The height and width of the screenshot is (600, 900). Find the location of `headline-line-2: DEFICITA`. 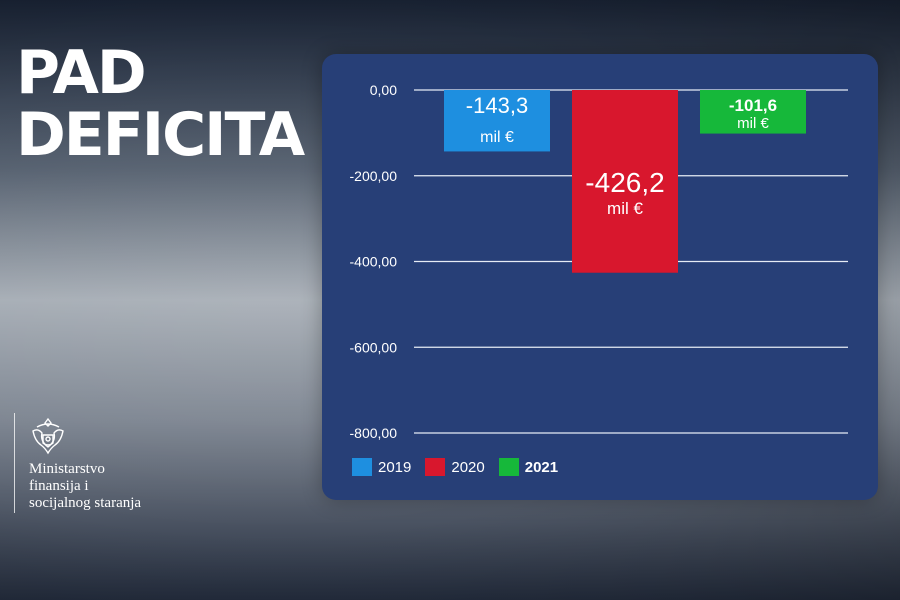

headline-line-2: DEFICITA is located at coordinates (160, 135).